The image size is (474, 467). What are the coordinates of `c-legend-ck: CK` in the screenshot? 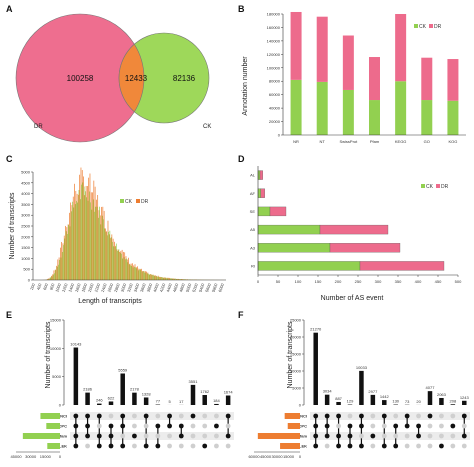 It's located at (129, 202).